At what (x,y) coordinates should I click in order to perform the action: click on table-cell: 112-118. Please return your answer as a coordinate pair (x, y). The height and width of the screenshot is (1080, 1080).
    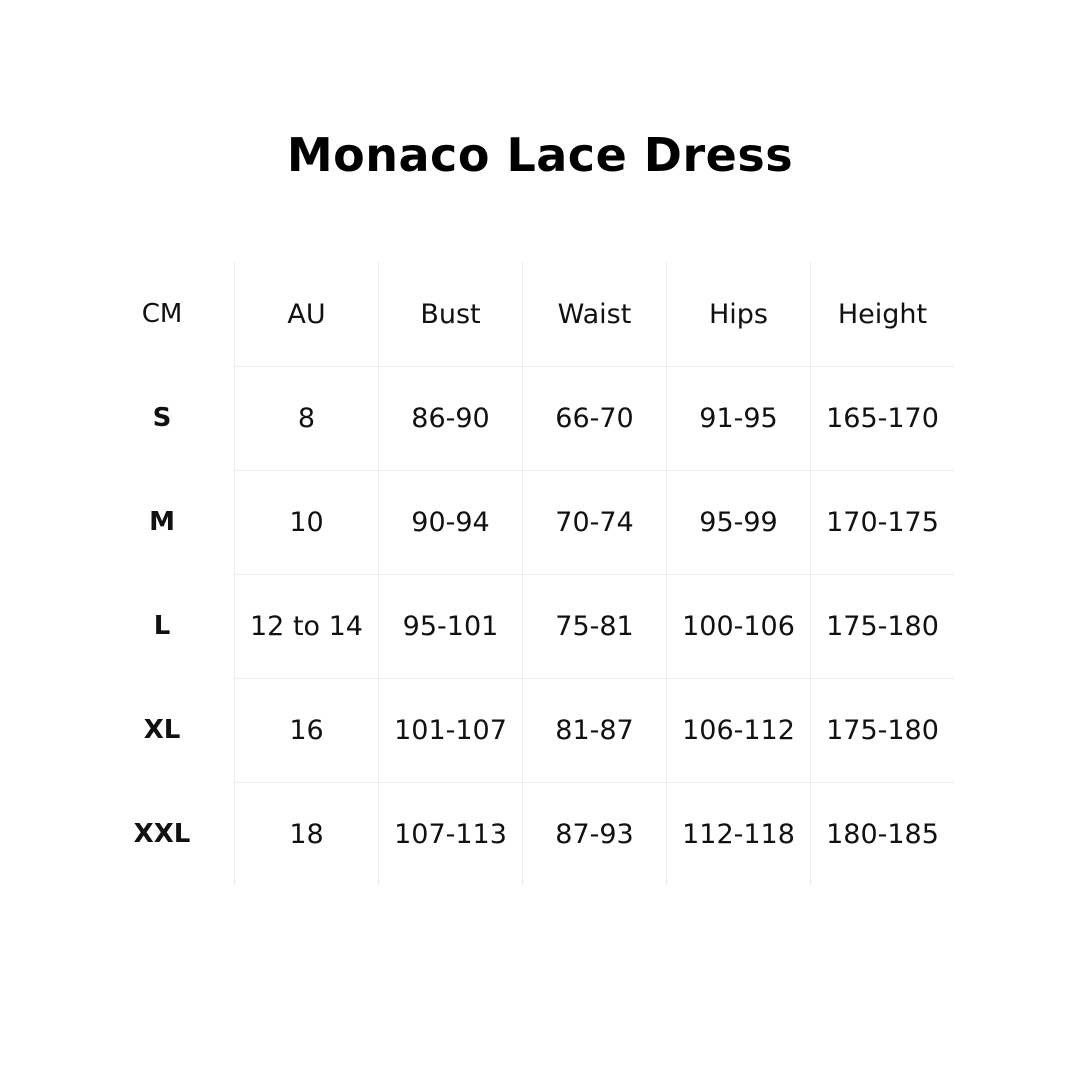
    Looking at the image, I should click on (738, 834).